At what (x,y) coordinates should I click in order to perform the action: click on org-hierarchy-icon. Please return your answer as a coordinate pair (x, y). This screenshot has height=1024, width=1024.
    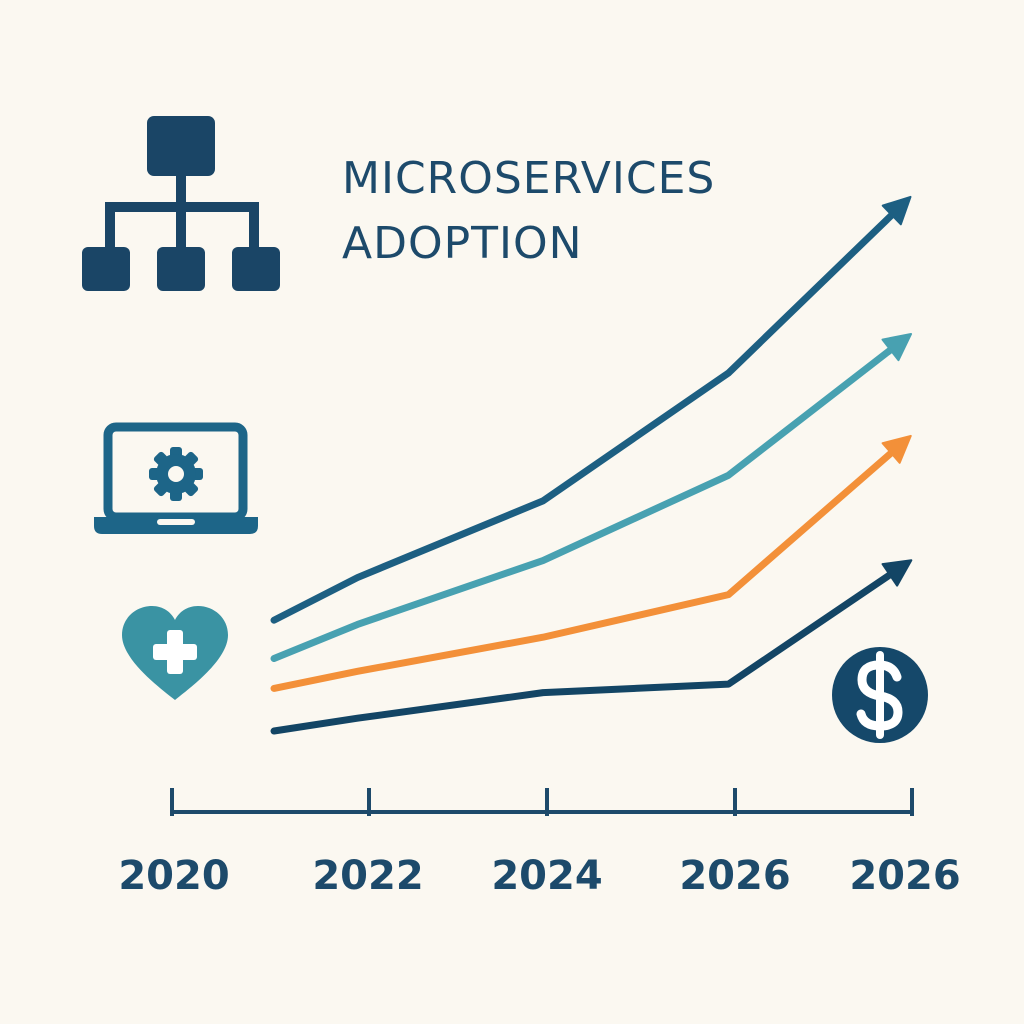
    Looking at the image, I should click on (181, 203).